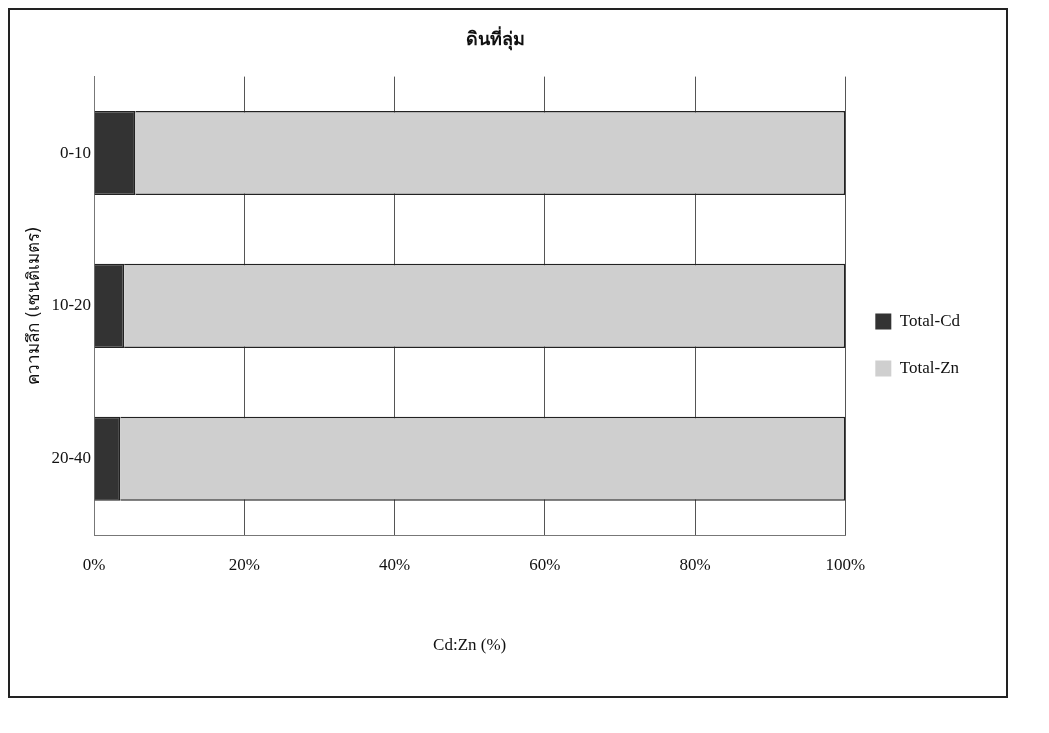 This screenshot has width=1049, height=733. Describe the element at coordinates (94, 564) in the screenshot. I see `x-tick-label: 0%` at that location.